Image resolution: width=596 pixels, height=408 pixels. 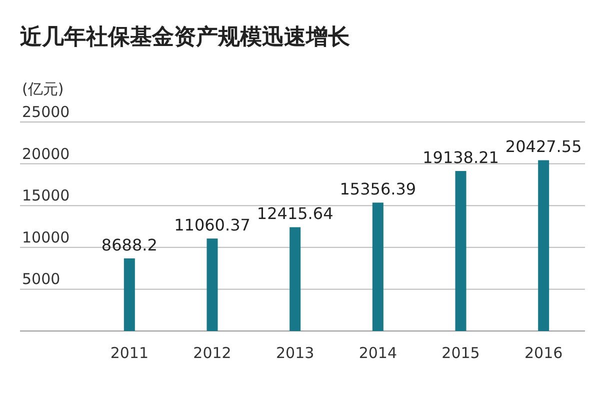 I want to click on y-axis-title: (亿元), so click(x=43, y=89).